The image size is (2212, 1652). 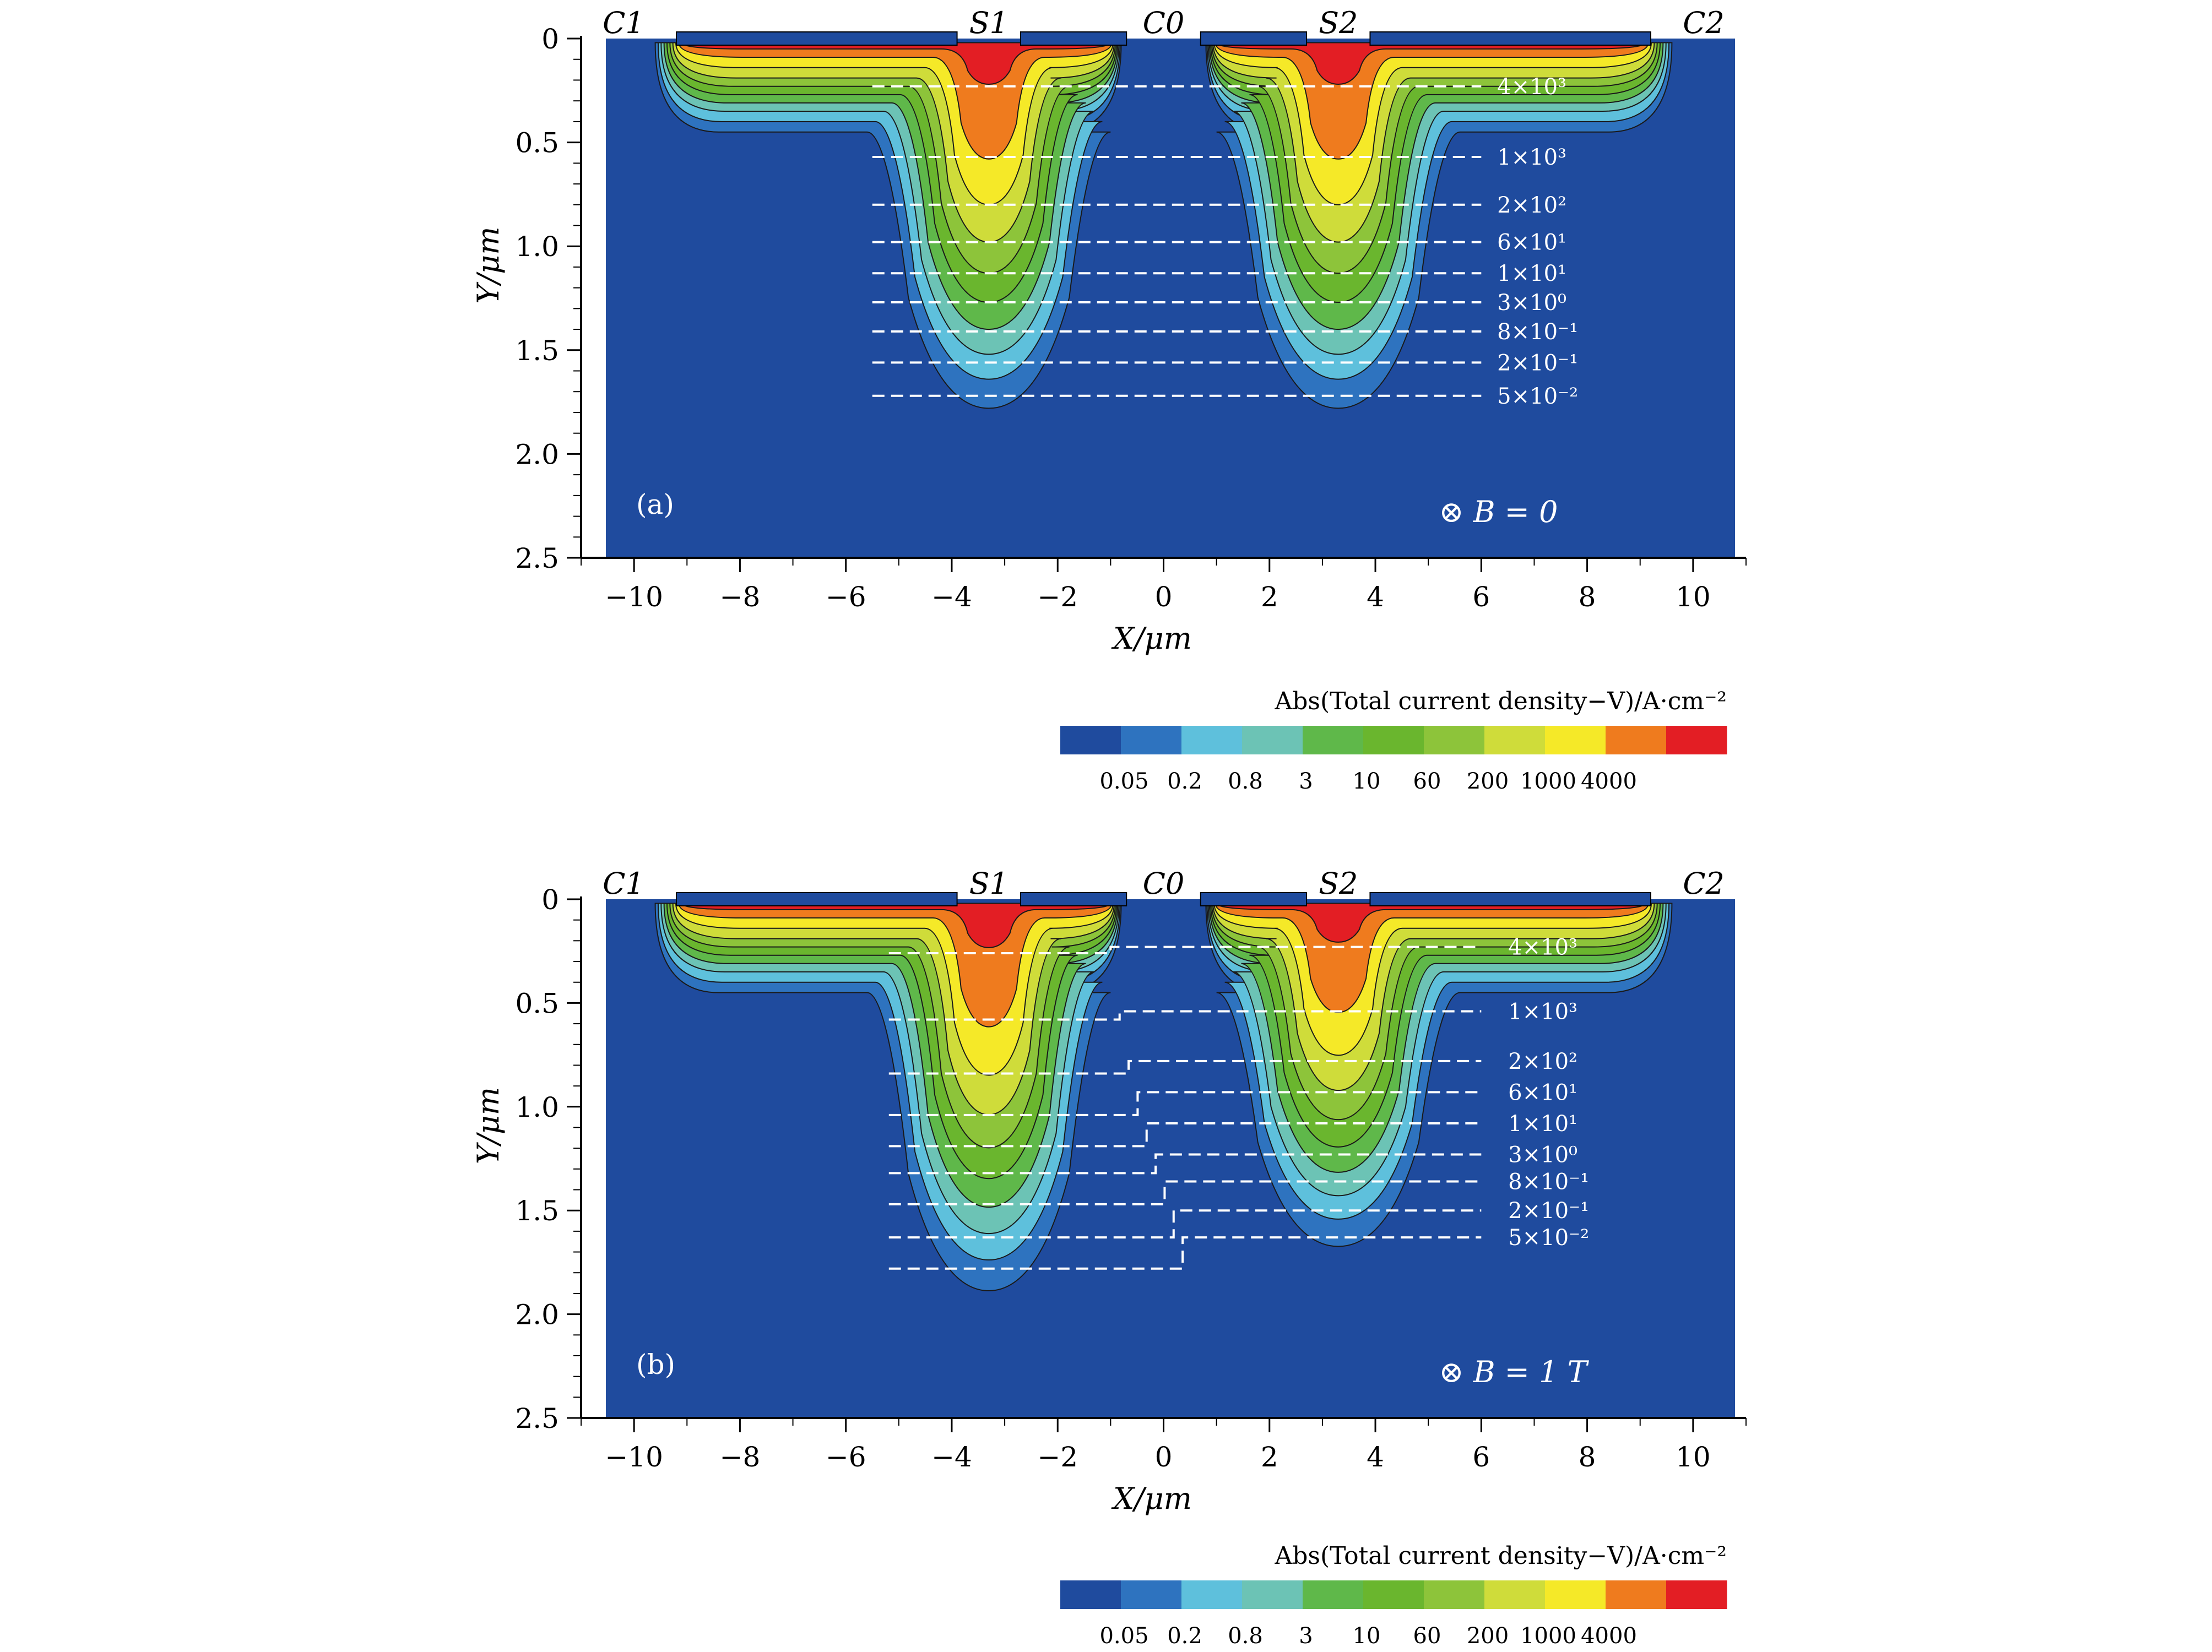 I want to click on contact-label: C0, so click(x=1164, y=883).